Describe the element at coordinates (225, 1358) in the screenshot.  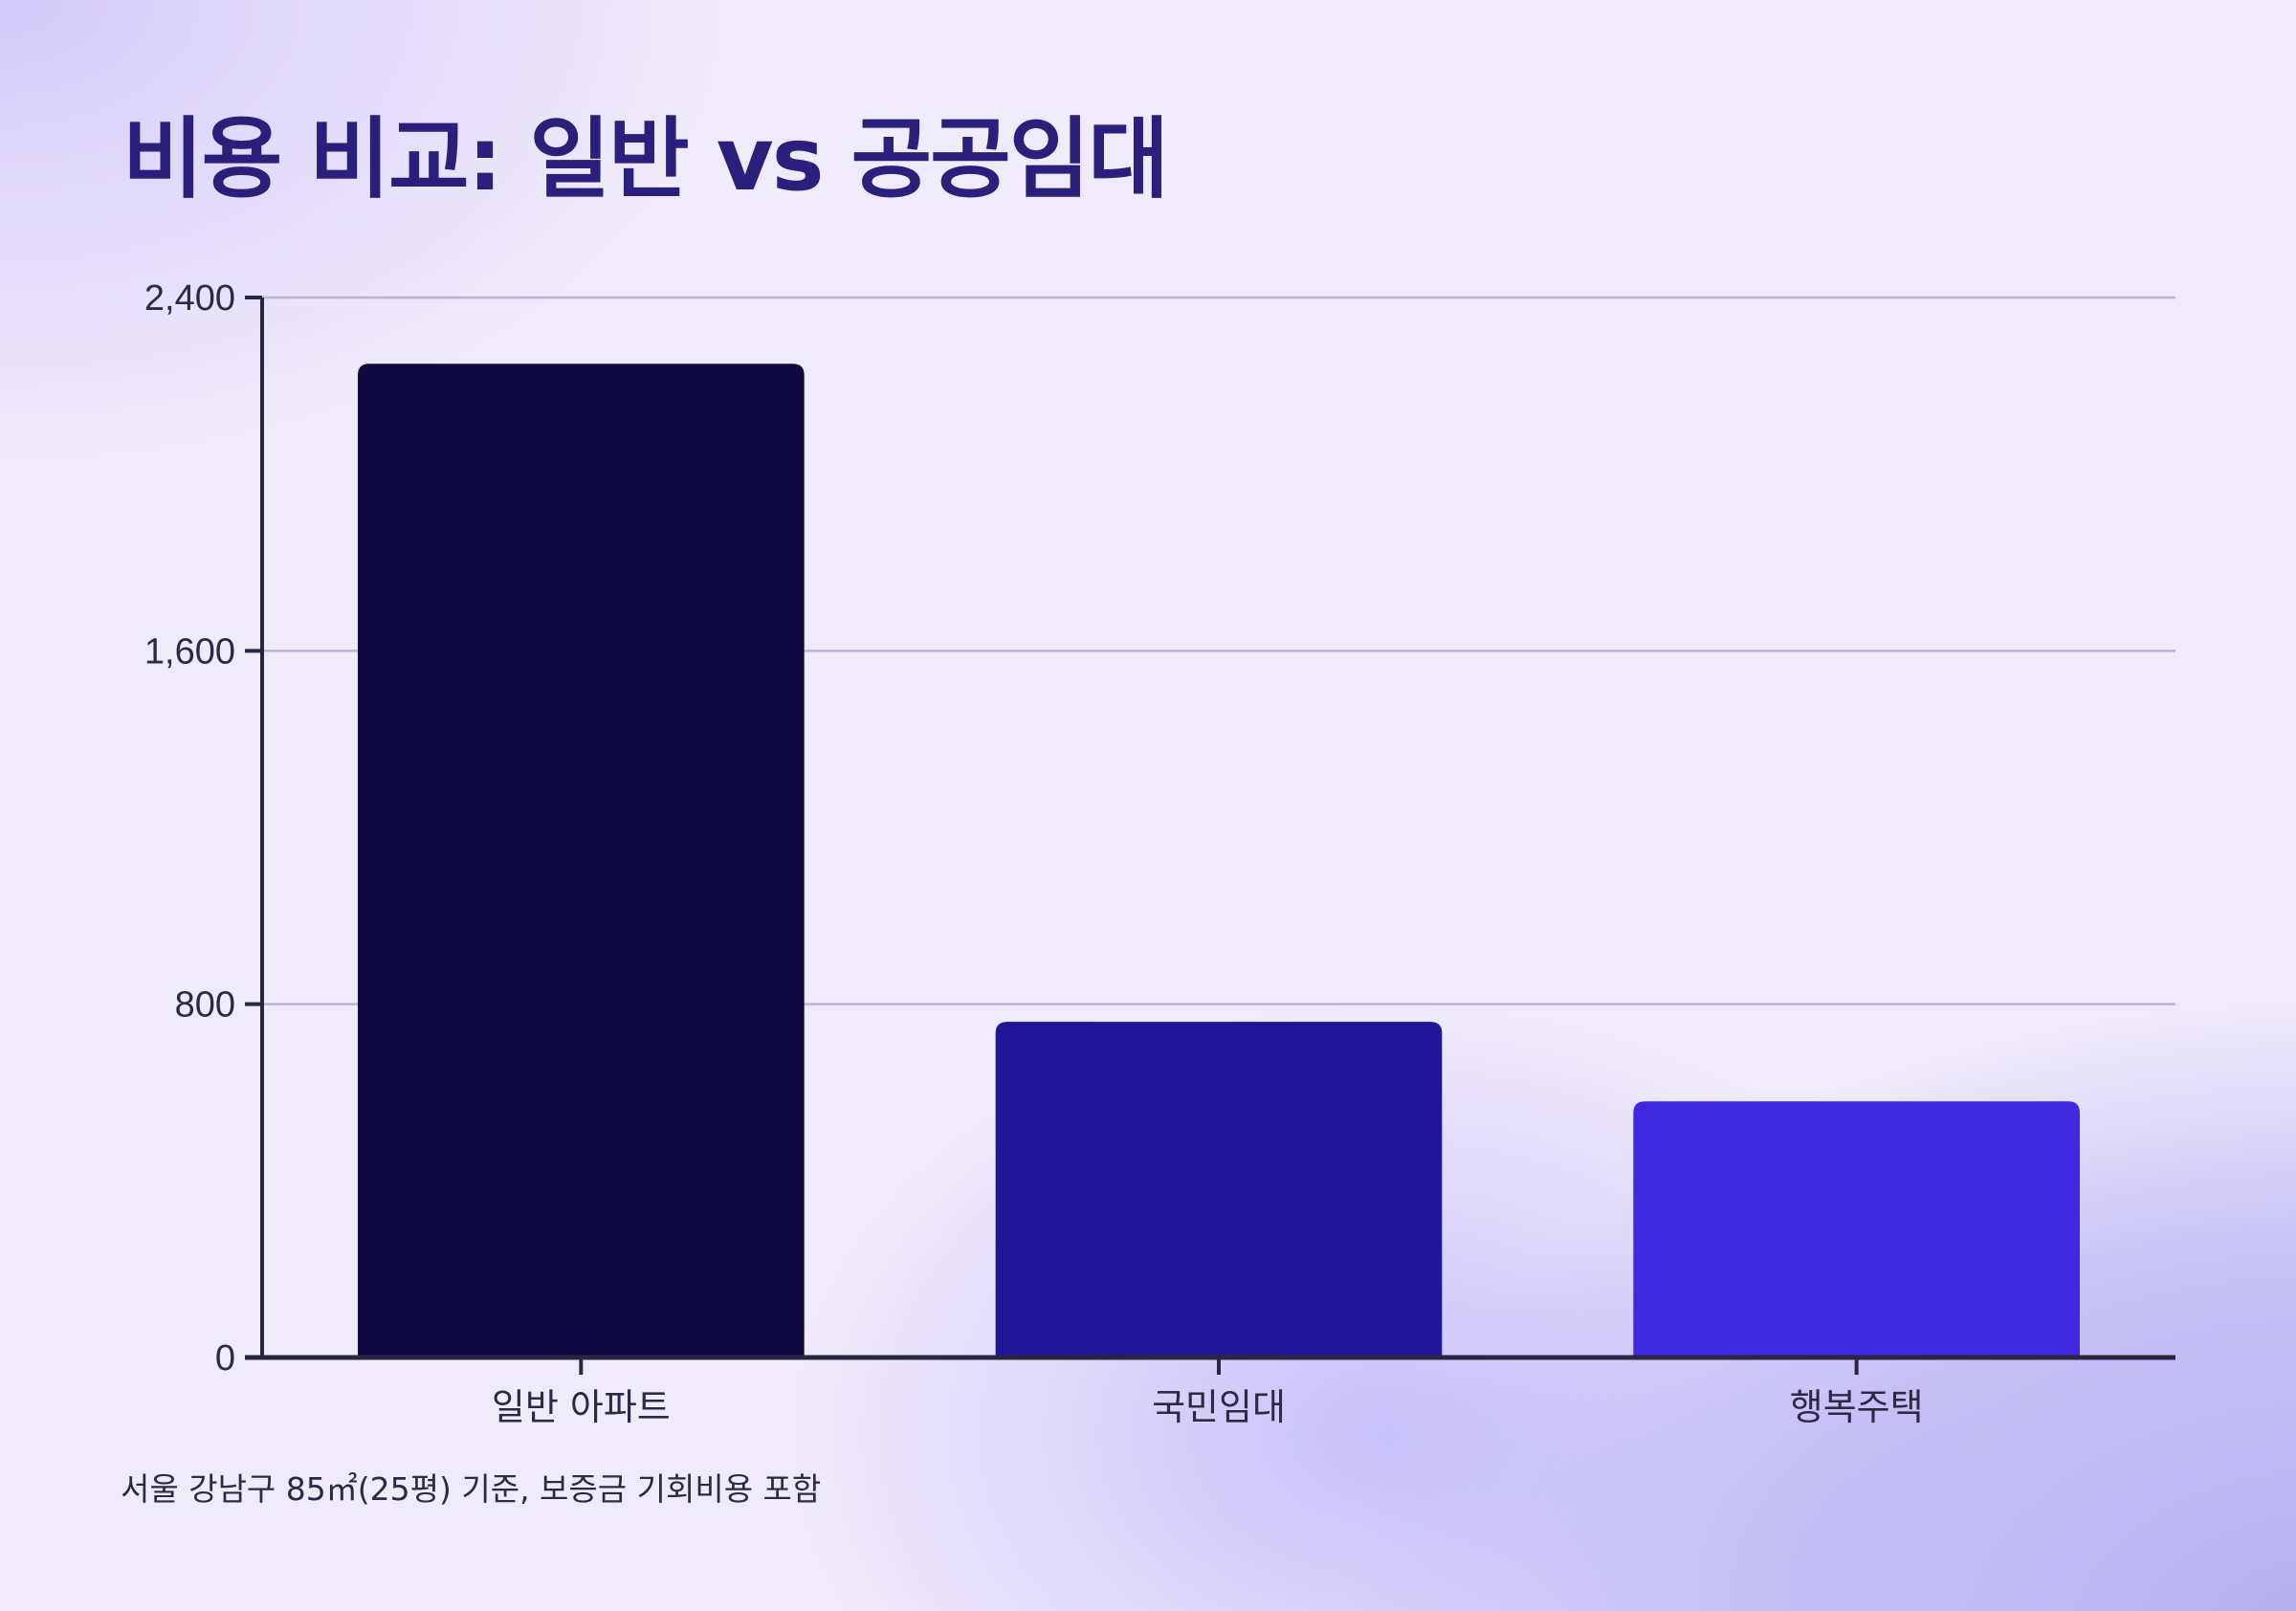
I see `y-tick-label: 0` at that location.